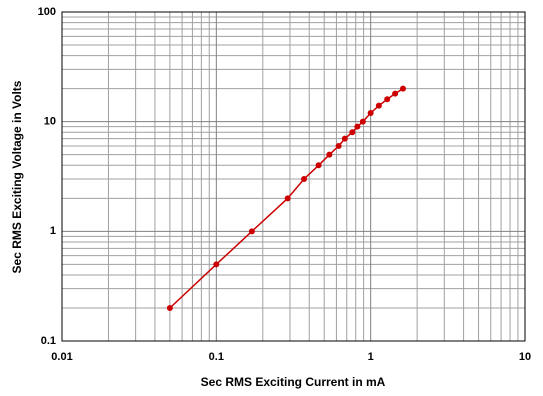 Image resolution: width=543 pixels, height=396 pixels. What do you see at coordinates (50, 122) in the screenshot?
I see `y-tick-label: 10` at bounding box center [50, 122].